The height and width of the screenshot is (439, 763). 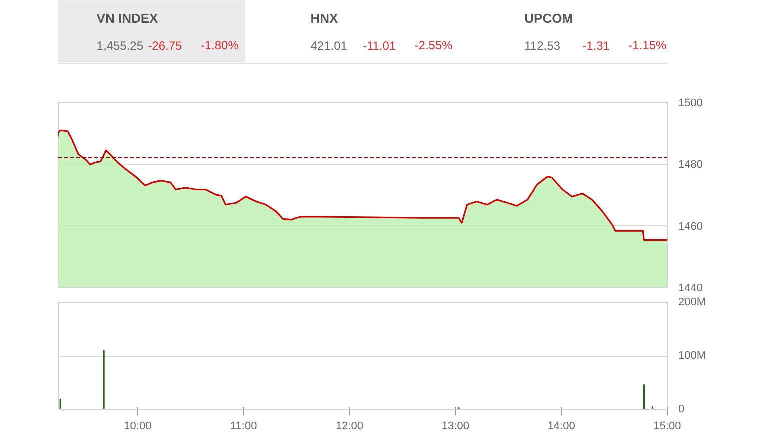 What do you see at coordinates (120, 46) in the screenshot?
I see `text: 1,455.25` at bounding box center [120, 46].